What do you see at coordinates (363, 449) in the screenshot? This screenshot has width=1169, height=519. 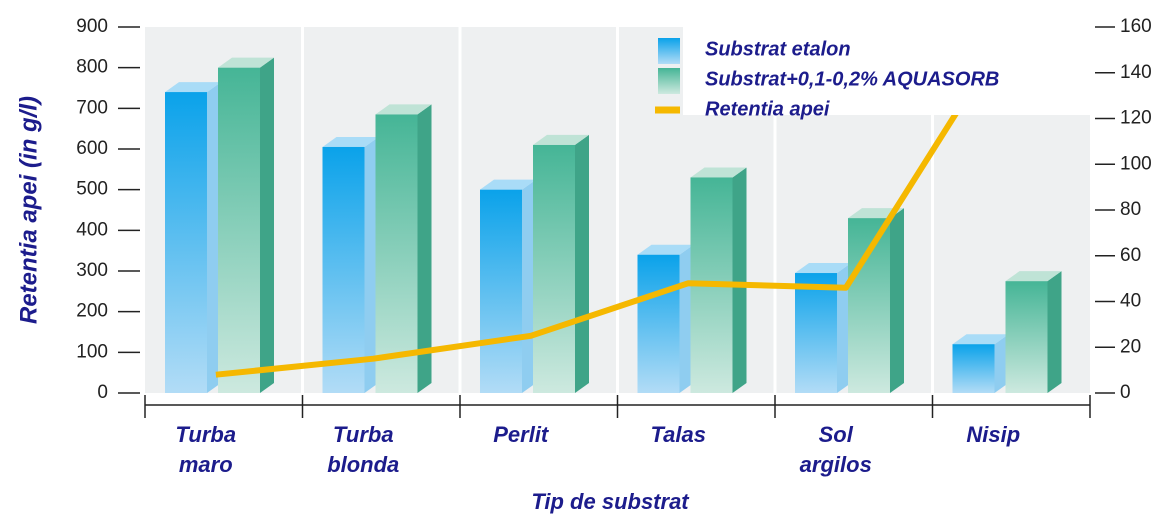 I see `x-tick-label: Turba blonda` at bounding box center [363, 449].